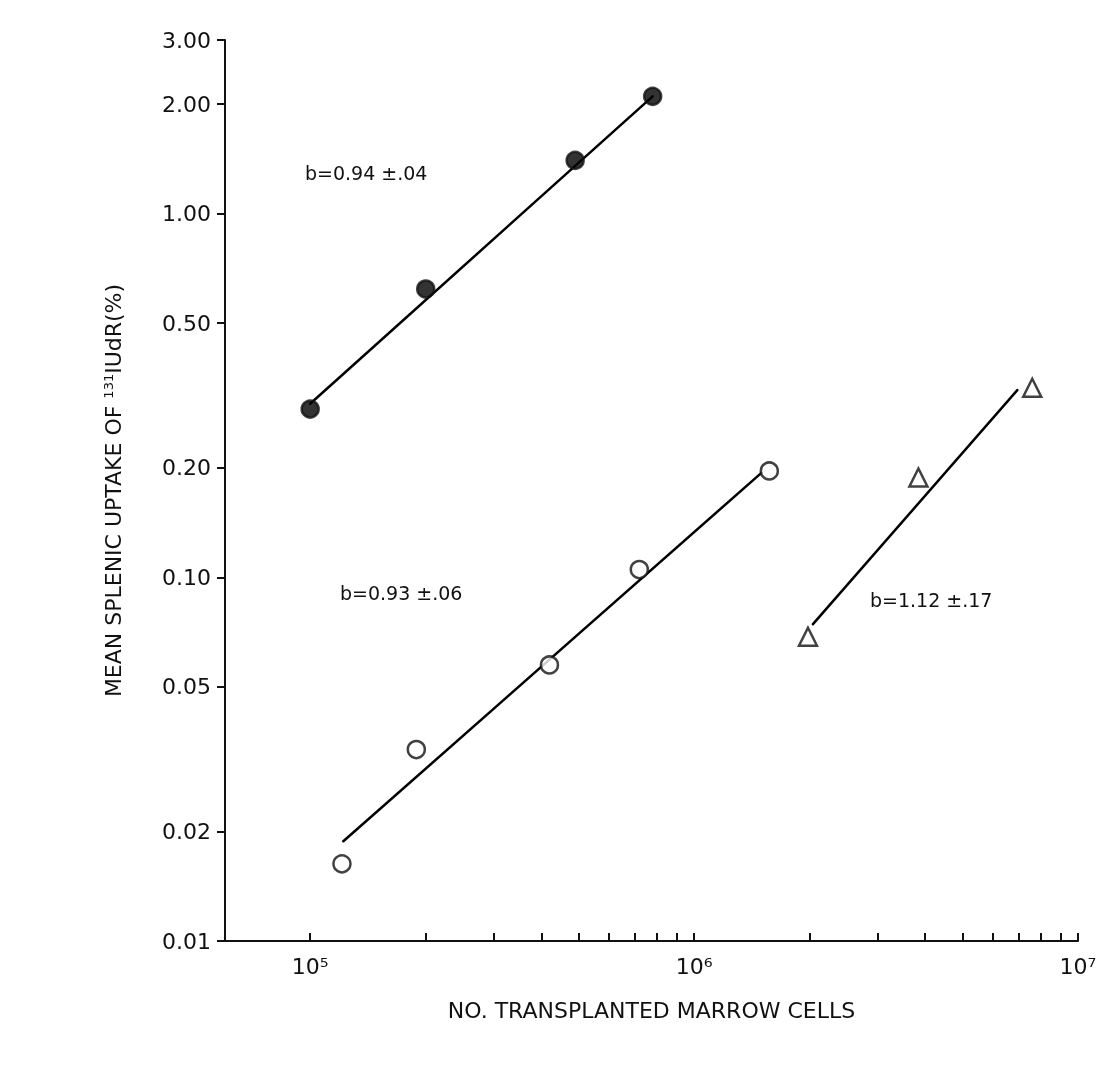 The height and width of the screenshot is (1081, 1113). I want to click on x-axis-title: NO. TRANSPLANTED MARROW CELLS, so click(651, 1010).